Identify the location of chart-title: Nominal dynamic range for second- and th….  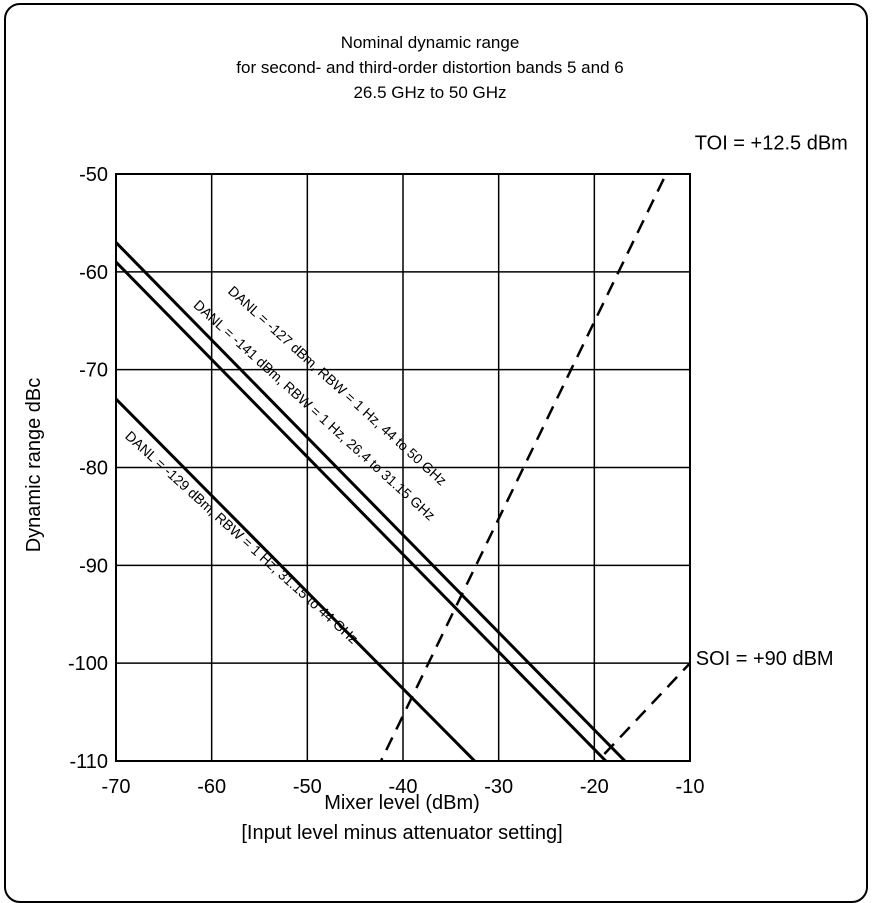
(430, 67).